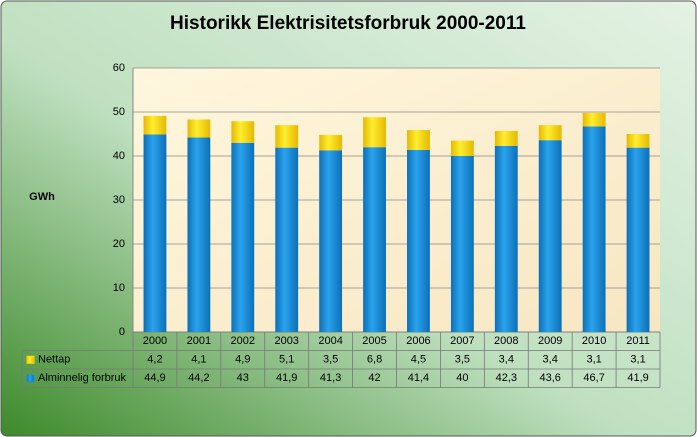 This screenshot has height=437, width=697. I want to click on table-value: 5,1, so click(286, 360).